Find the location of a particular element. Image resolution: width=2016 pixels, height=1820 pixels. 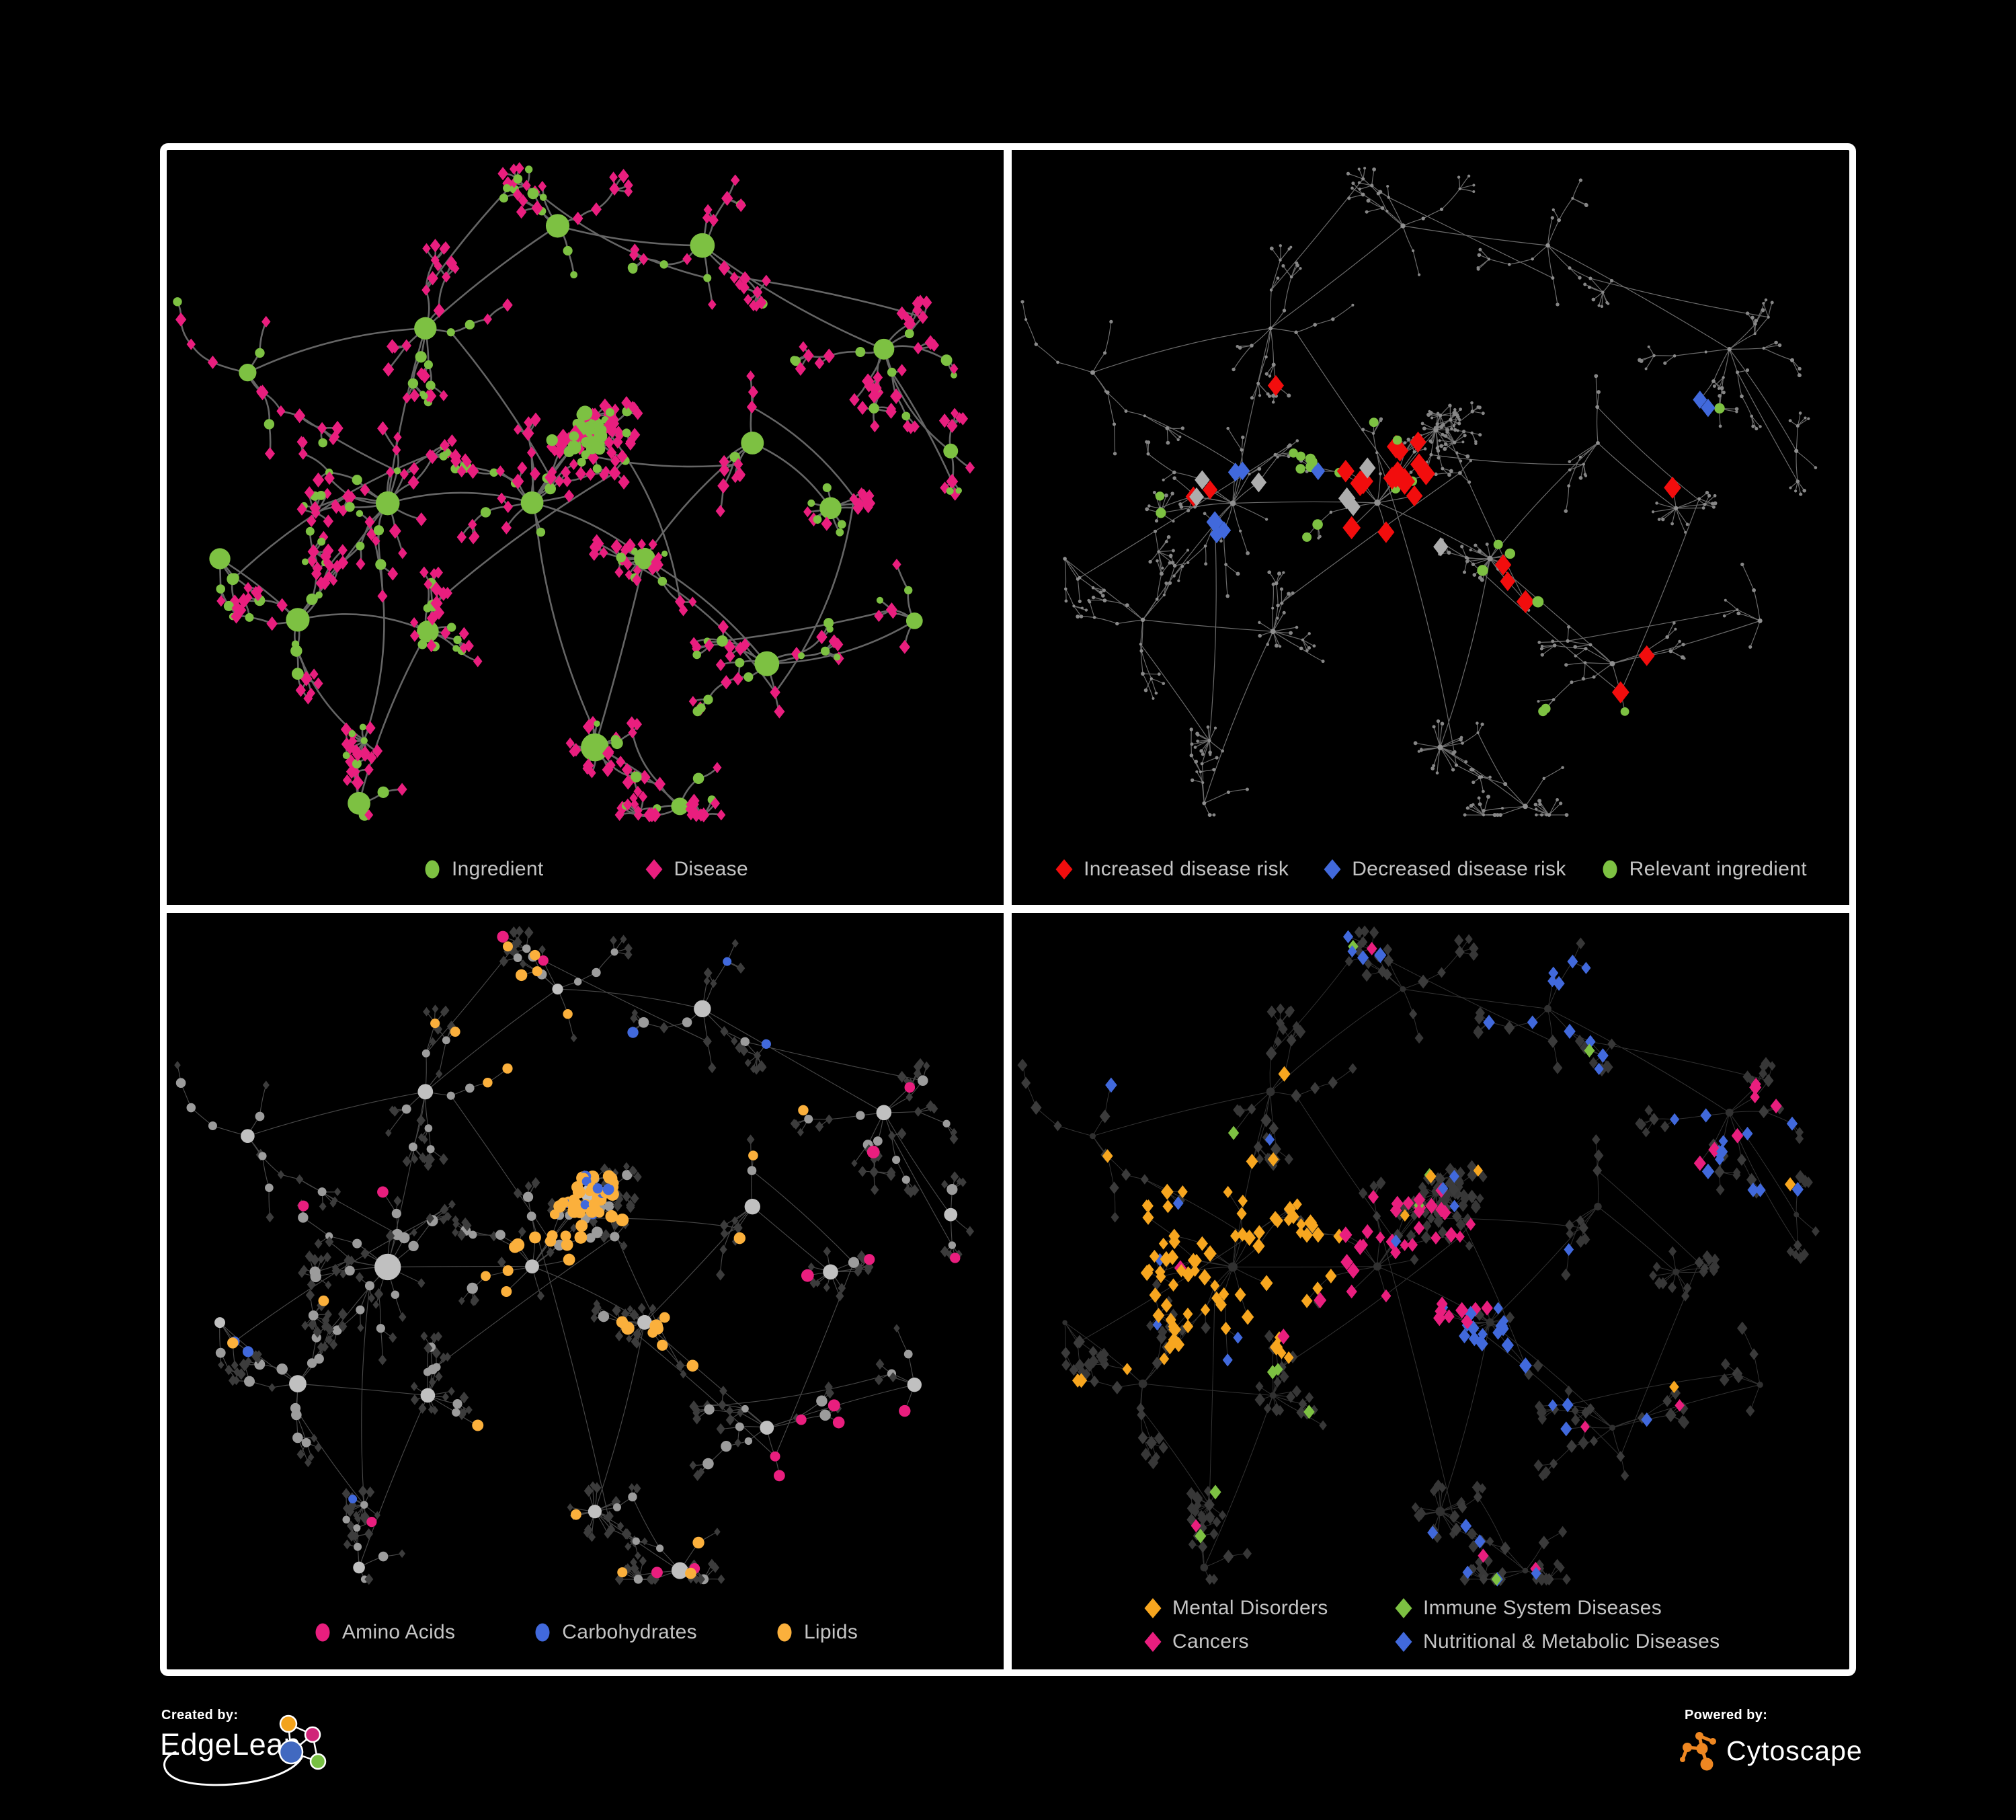

disease-risk-network is located at coordinates (1419, 492).